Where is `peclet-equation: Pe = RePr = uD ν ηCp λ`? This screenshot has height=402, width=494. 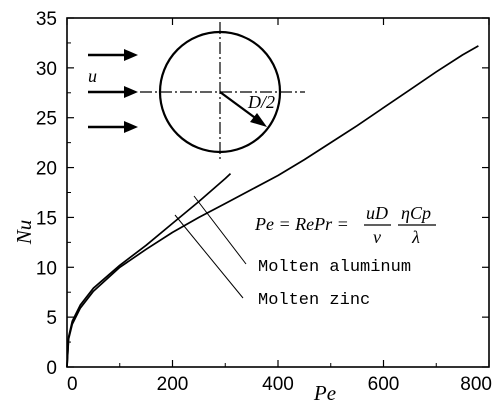 peclet-equation: Pe = RePr = uD ν ηCp λ is located at coordinates (345, 225).